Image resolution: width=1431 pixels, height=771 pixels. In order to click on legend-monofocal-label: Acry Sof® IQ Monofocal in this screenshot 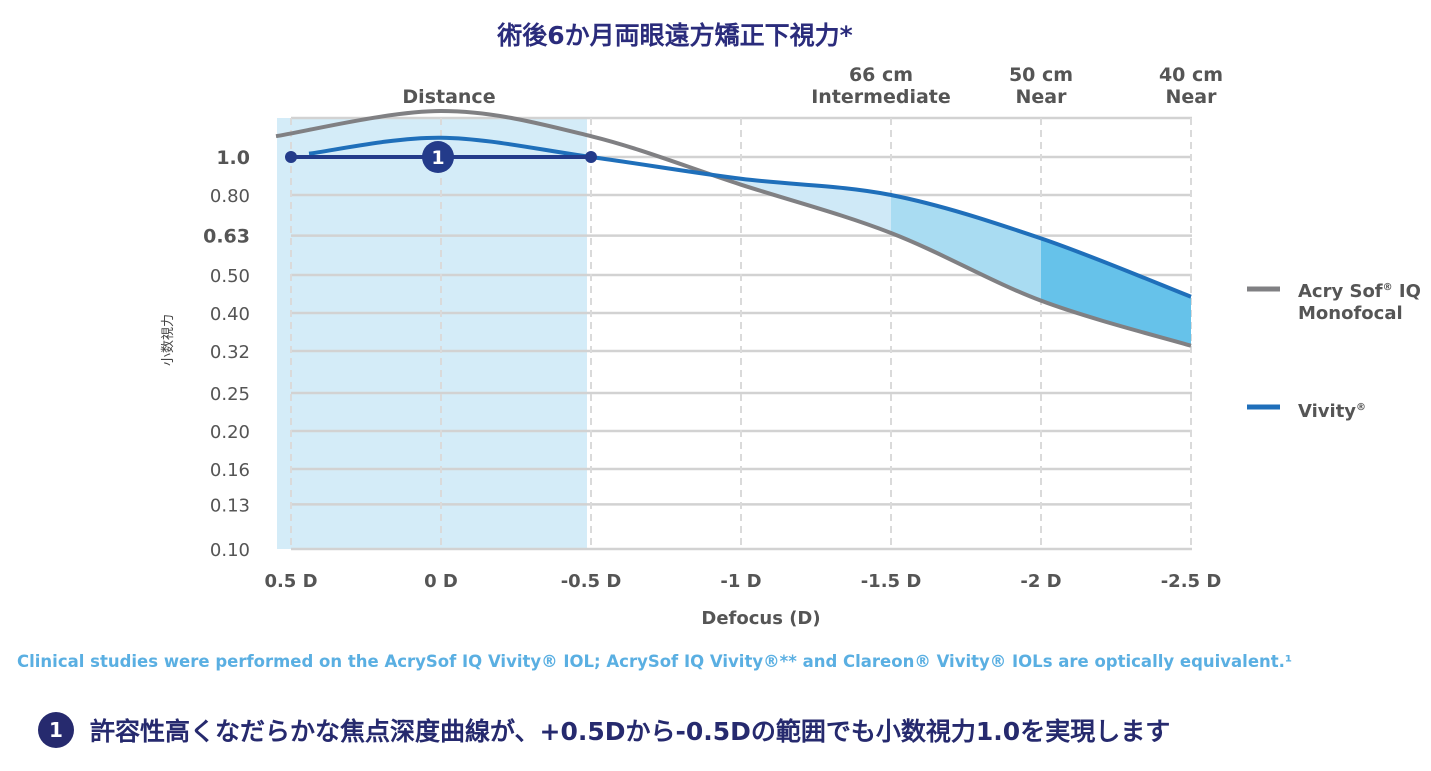, I will do `click(1359, 301)`.